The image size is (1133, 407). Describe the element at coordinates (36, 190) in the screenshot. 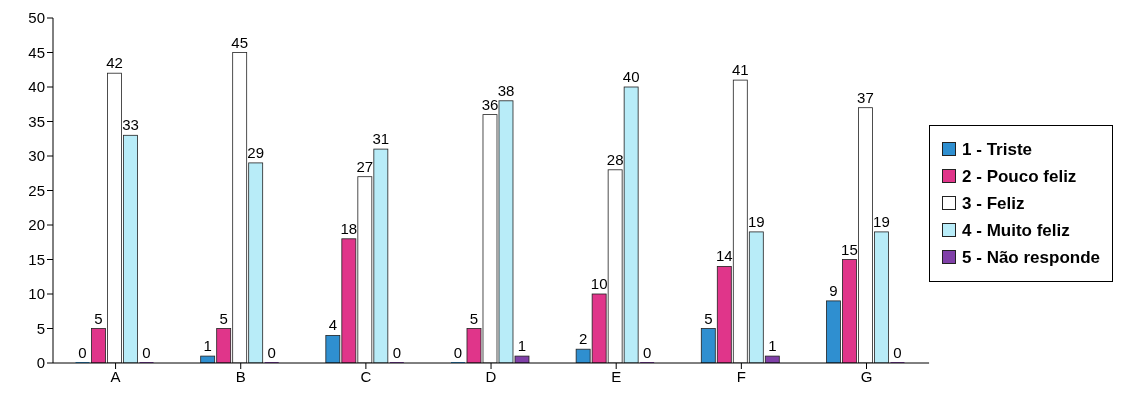

I see `y-tick-label: 25` at that location.